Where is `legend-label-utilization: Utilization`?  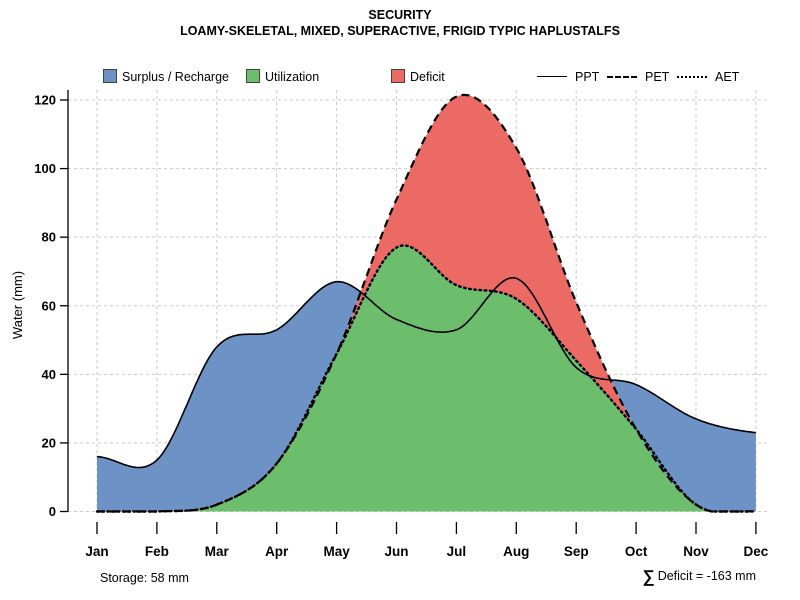 legend-label-utilization: Utilization is located at coordinates (292, 77).